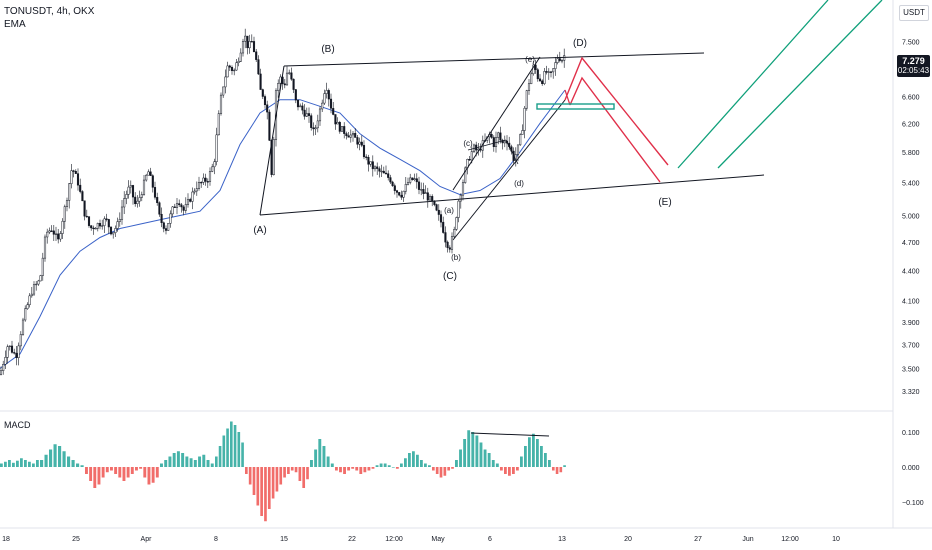  I want to click on macd-title: MACD, so click(17, 425).